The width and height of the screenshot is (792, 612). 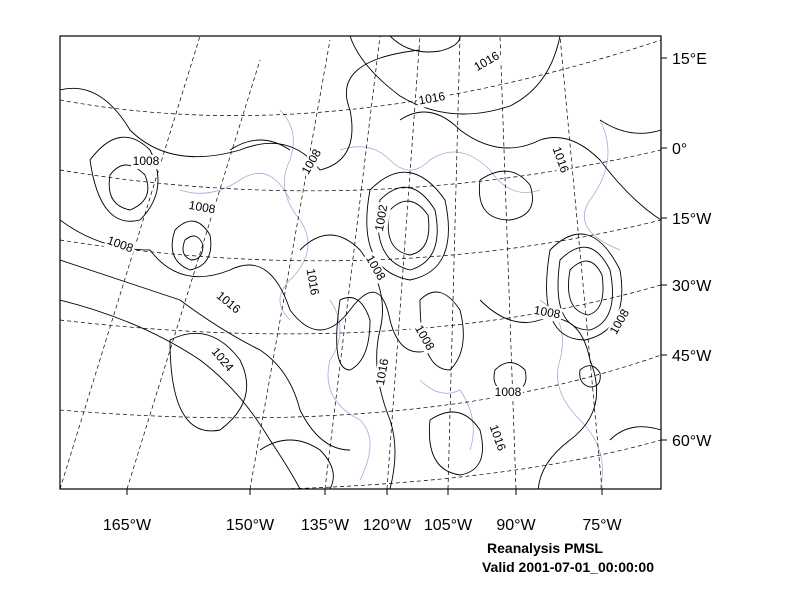 What do you see at coordinates (516, 525) in the screenshot?
I see `lon-label: 90°W` at bounding box center [516, 525].